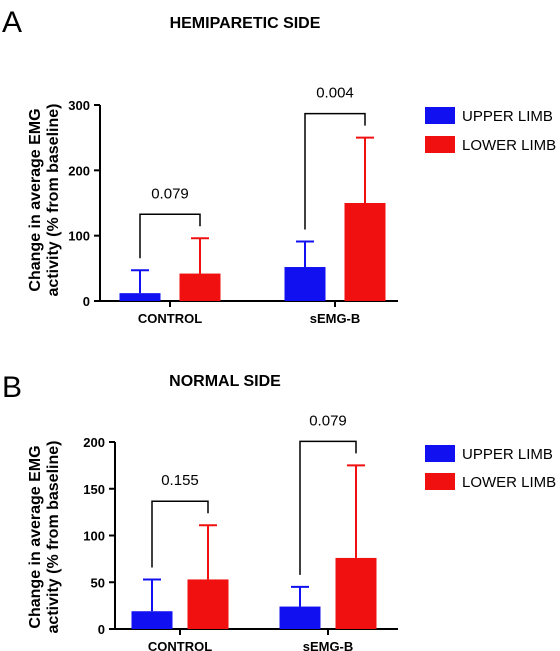 Image resolution: width=560 pixels, height=651 pixels. I want to click on legend-swatch-upper-a, so click(440, 115).